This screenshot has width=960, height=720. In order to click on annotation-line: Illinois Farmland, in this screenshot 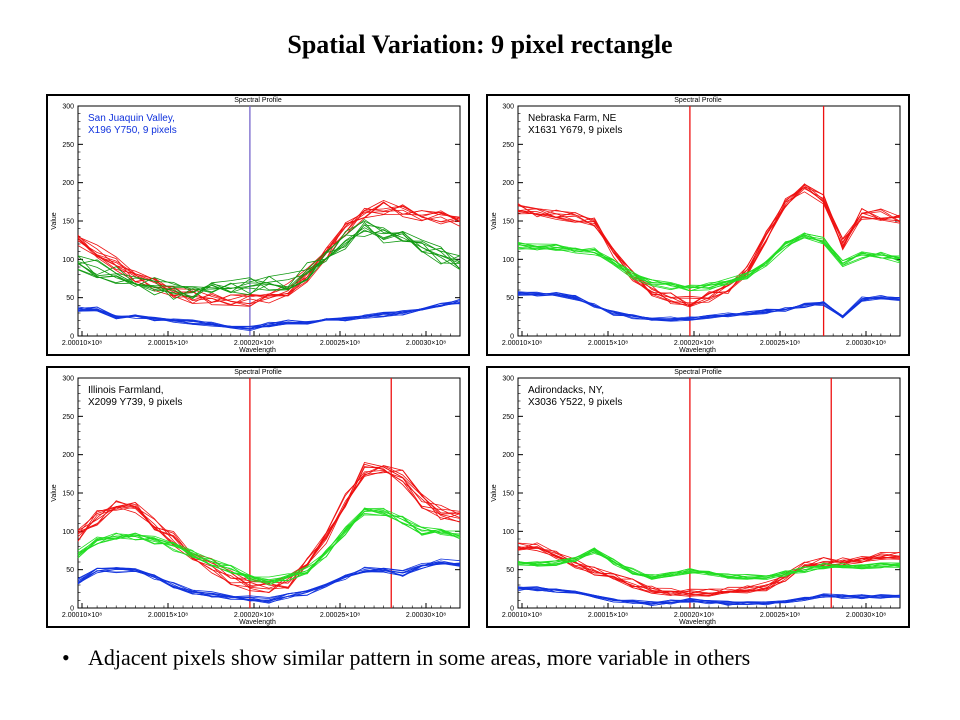, I will do `click(126, 390)`.